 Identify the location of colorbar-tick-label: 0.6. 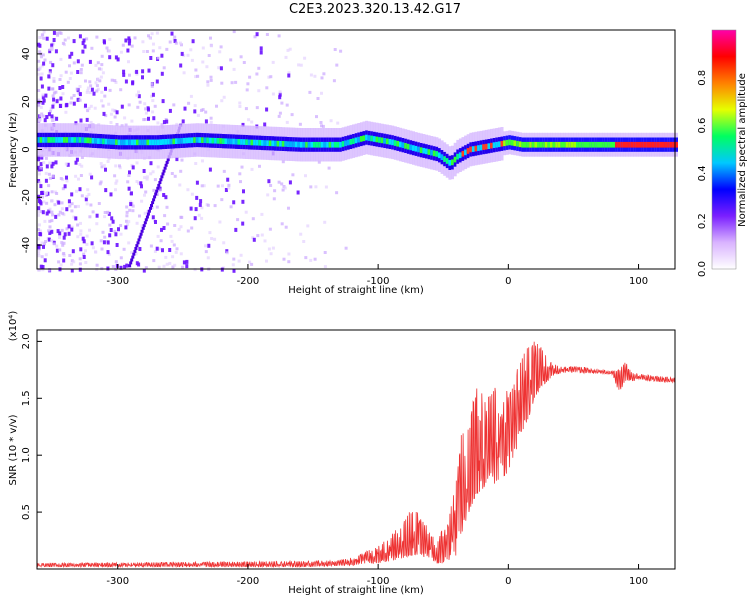
(702, 126).